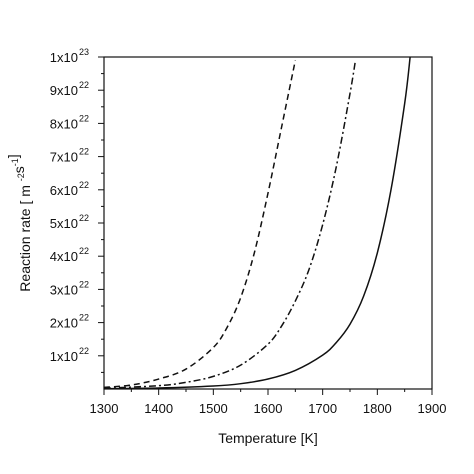 This screenshot has height=474, width=474. Describe the element at coordinates (64, 190) in the screenshot. I see `y-tick-label: 6x10` at that location.